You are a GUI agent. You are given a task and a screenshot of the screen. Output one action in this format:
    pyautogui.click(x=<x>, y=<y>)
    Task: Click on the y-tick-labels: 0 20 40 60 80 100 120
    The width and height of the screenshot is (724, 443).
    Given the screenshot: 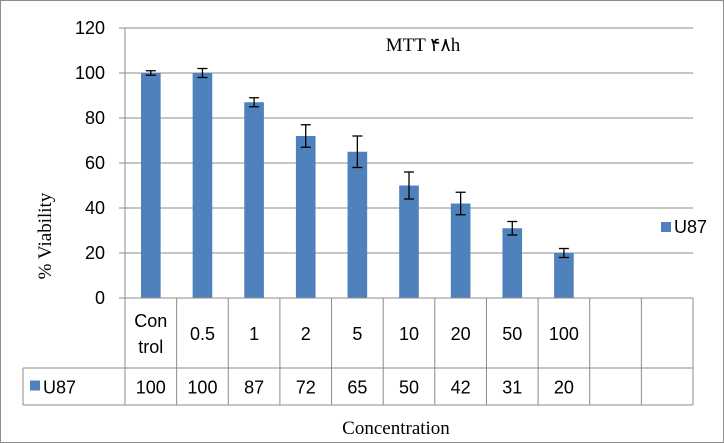 What is the action you would take?
    pyautogui.click(x=90, y=163)
    